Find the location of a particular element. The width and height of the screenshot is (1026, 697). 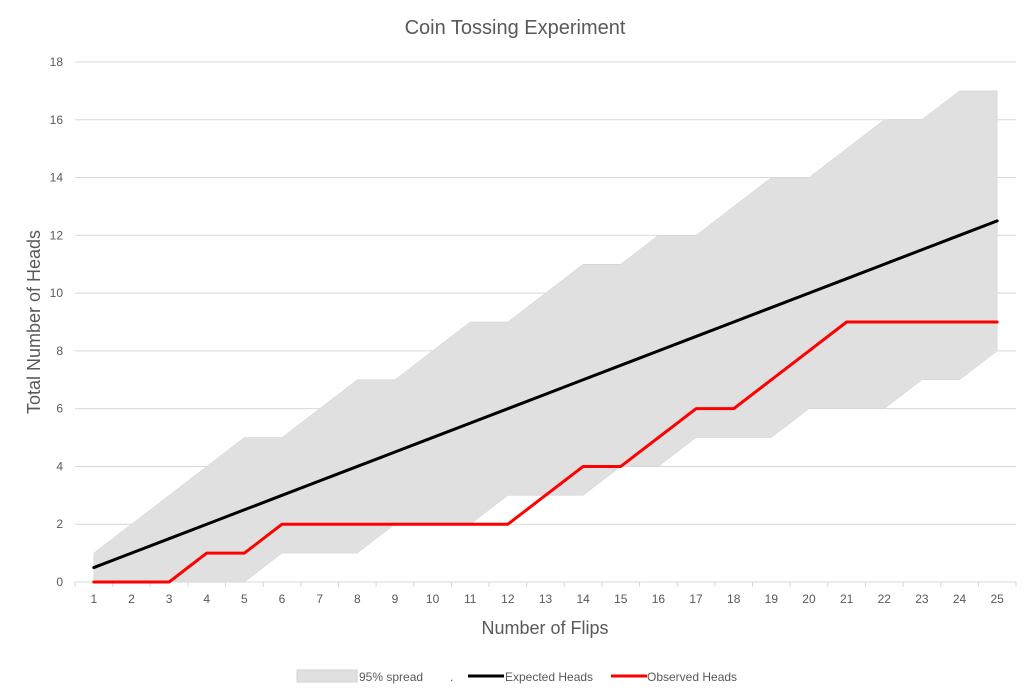

y-axis-ticks: 0 2 4 6 8 10 12 14 16 18 is located at coordinates (57, 322).